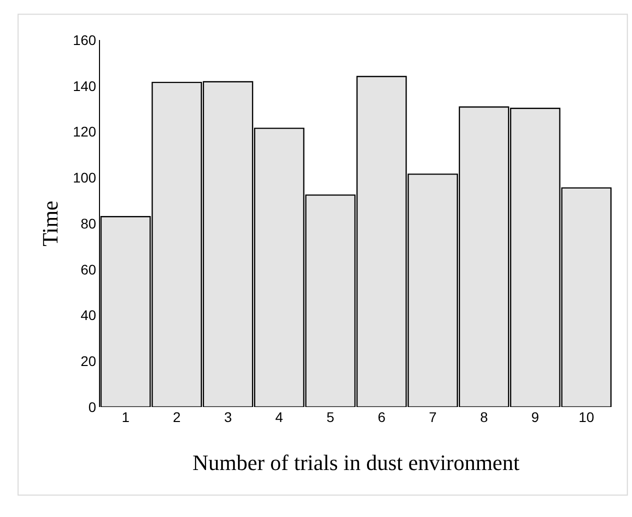 Image resolution: width=632 pixels, height=517 pixels. Describe the element at coordinates (92, 406) in the screenshot. I see `y-tick-label: 0` at that location.